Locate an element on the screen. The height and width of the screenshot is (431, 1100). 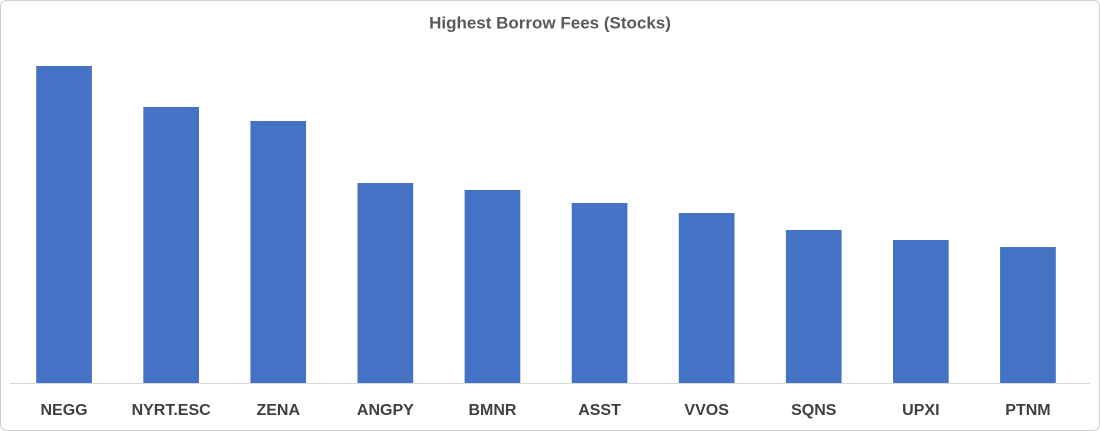
x-tick-label: NEGG is located at coordinates (63, 410).